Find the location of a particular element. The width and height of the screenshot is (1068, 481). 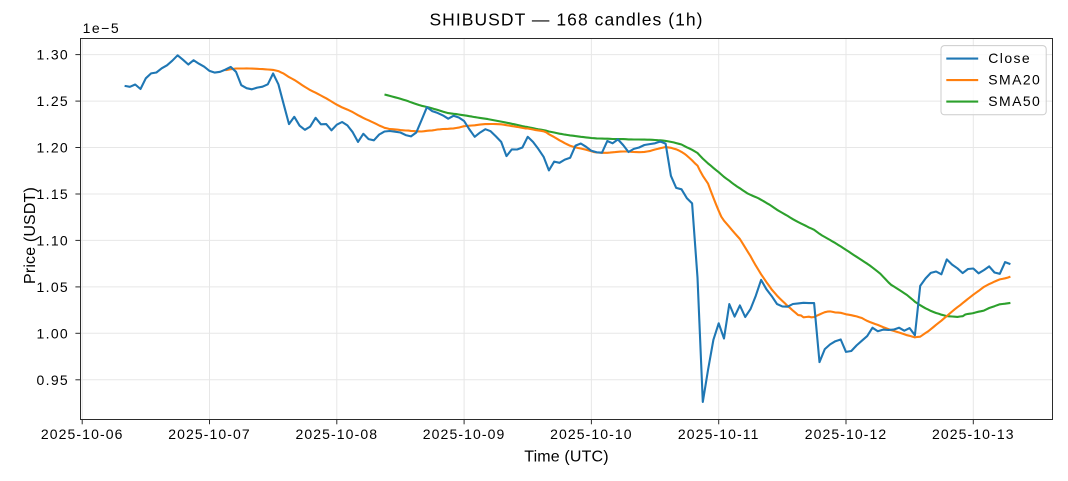

svg-text: 2025-10-12 is located at coordinates (846, 434).